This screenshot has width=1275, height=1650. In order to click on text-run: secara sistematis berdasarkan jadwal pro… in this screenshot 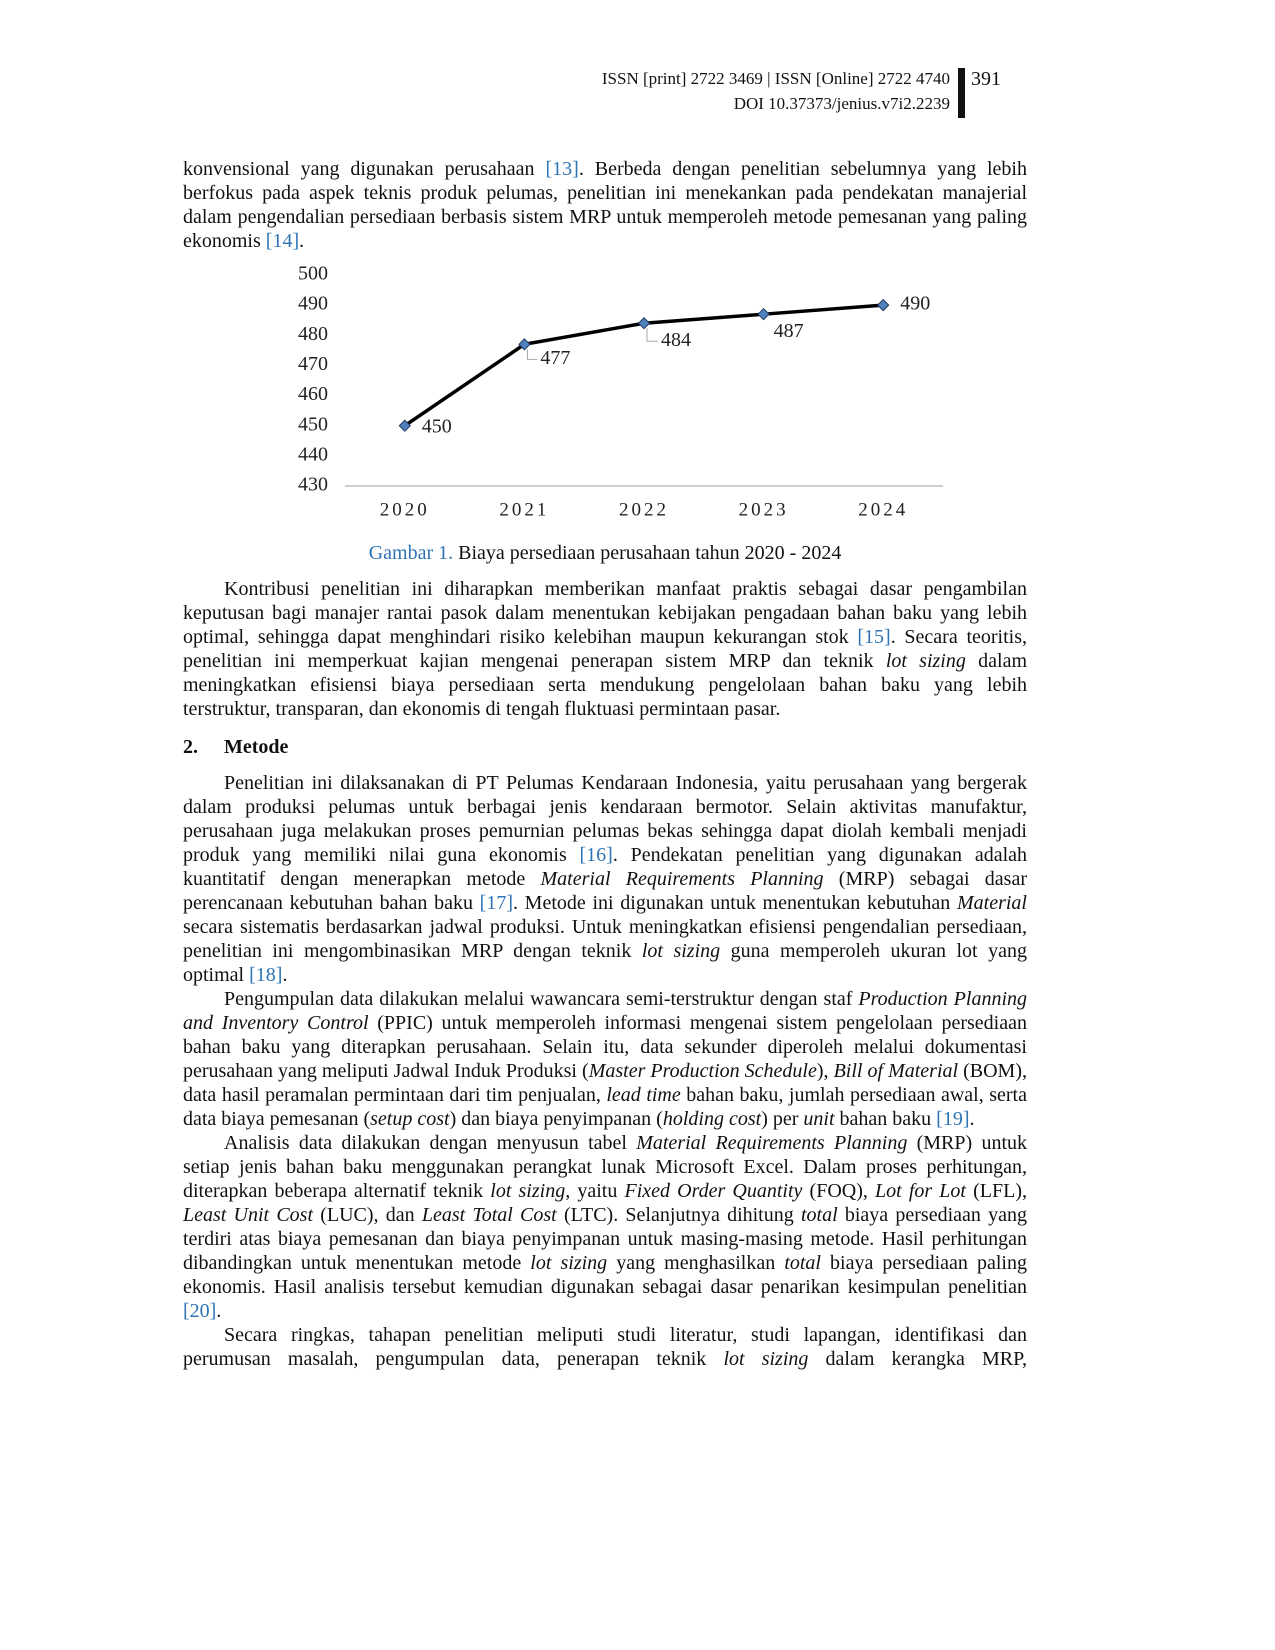, I will do `click(605, 939)`.